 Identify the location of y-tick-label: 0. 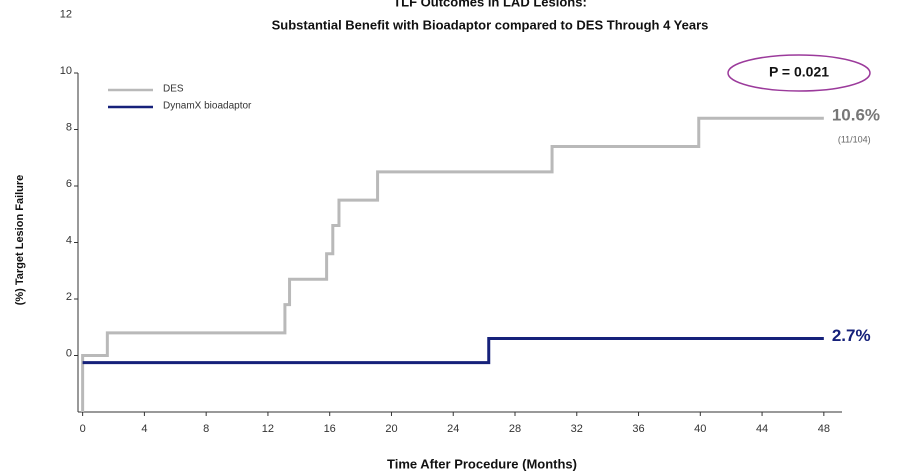
(69, 353).